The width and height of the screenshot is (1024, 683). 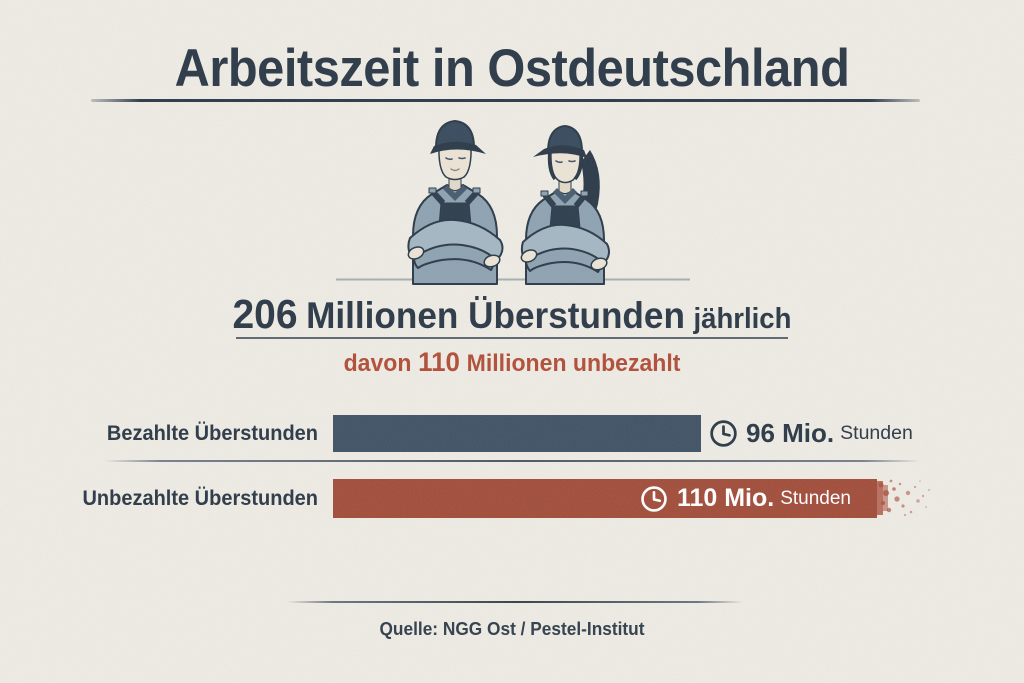 I want to click on bar-paid-svg, so click(x=517, y=433).